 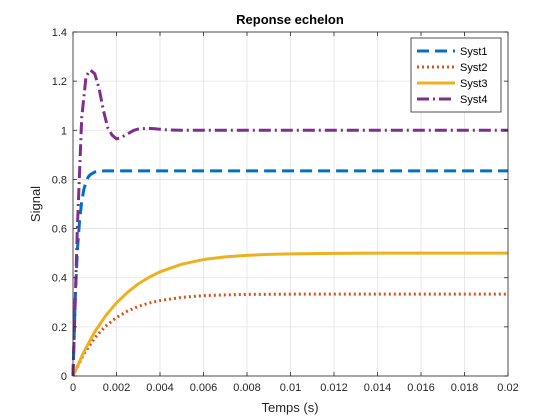 I want to click on x-tick-label: 0, so click(x=73, y=388).